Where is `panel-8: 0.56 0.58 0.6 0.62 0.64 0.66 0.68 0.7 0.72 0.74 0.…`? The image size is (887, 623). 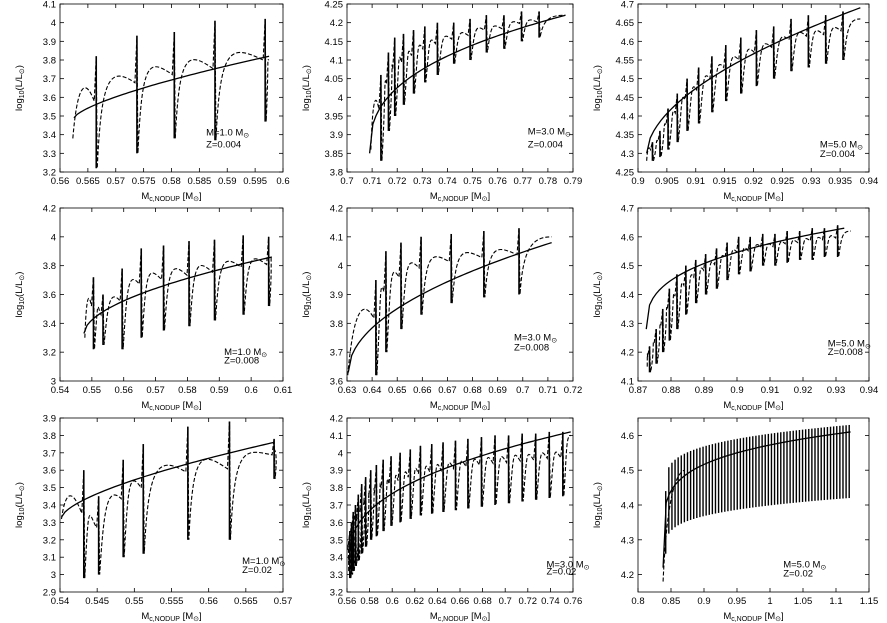 panel-8: 0.56 0.58 0.6 0.62 0.64 0.66 0.68 0.7 0.72 0.74 0.… is located at coordinates (445, 518).